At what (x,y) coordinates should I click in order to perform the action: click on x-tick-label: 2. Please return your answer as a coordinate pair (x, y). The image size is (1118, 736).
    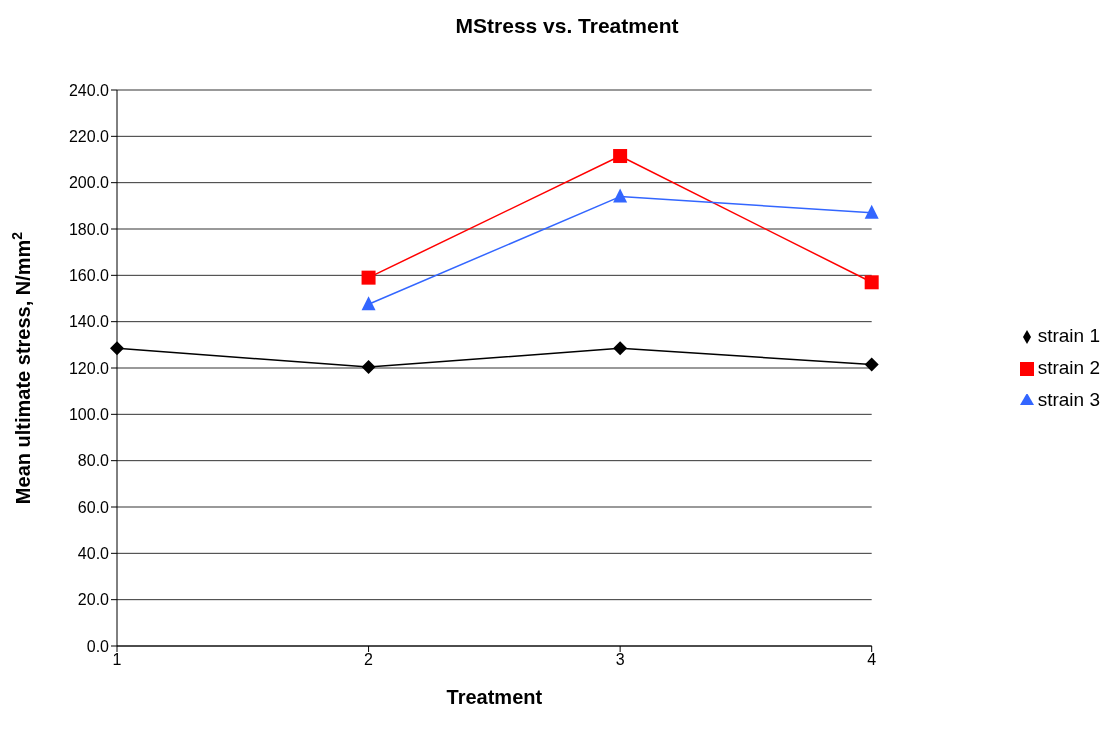
    Looking at the image, I should click on (369, 660).